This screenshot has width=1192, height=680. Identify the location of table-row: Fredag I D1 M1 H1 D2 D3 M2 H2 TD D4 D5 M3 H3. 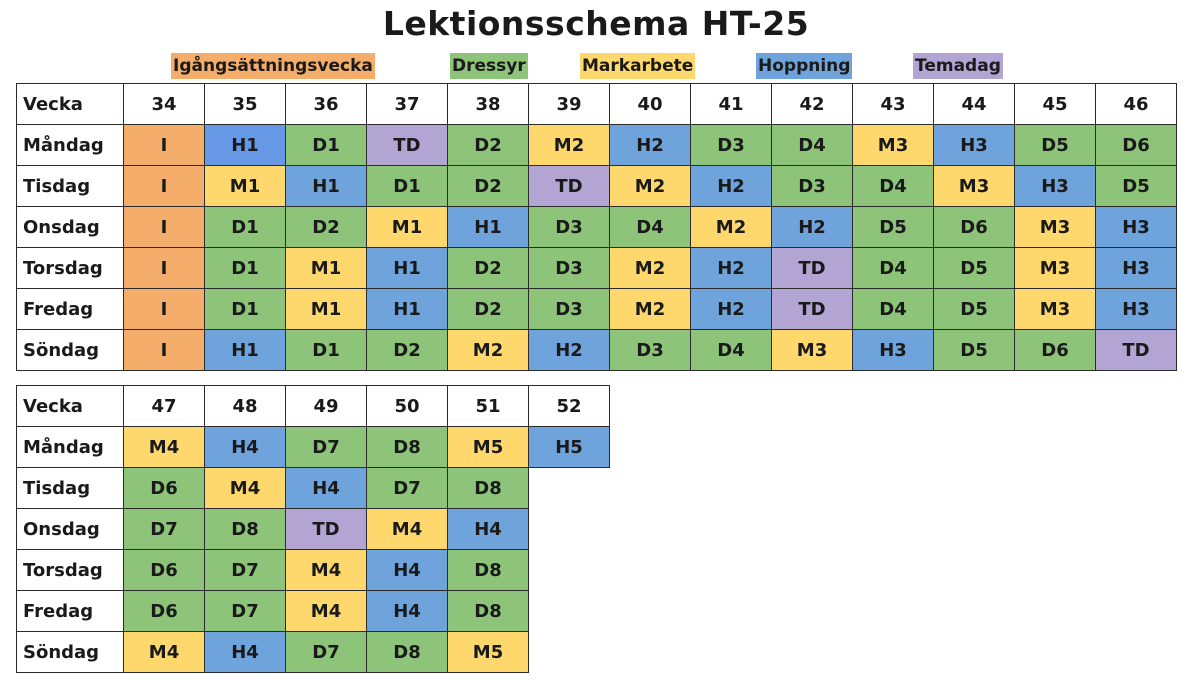
(596, 309).